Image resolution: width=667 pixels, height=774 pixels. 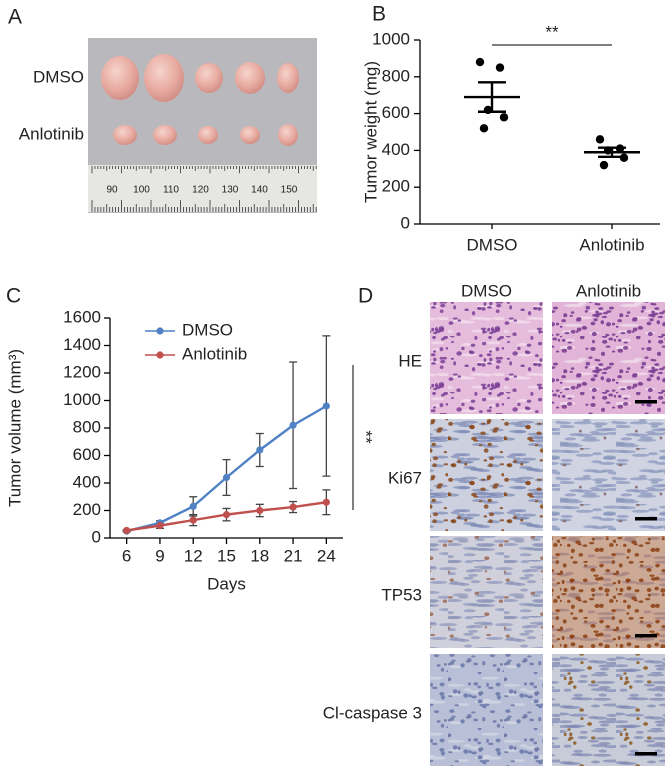 I want to click on ruler-label: 140, so click(x=259, y=190).